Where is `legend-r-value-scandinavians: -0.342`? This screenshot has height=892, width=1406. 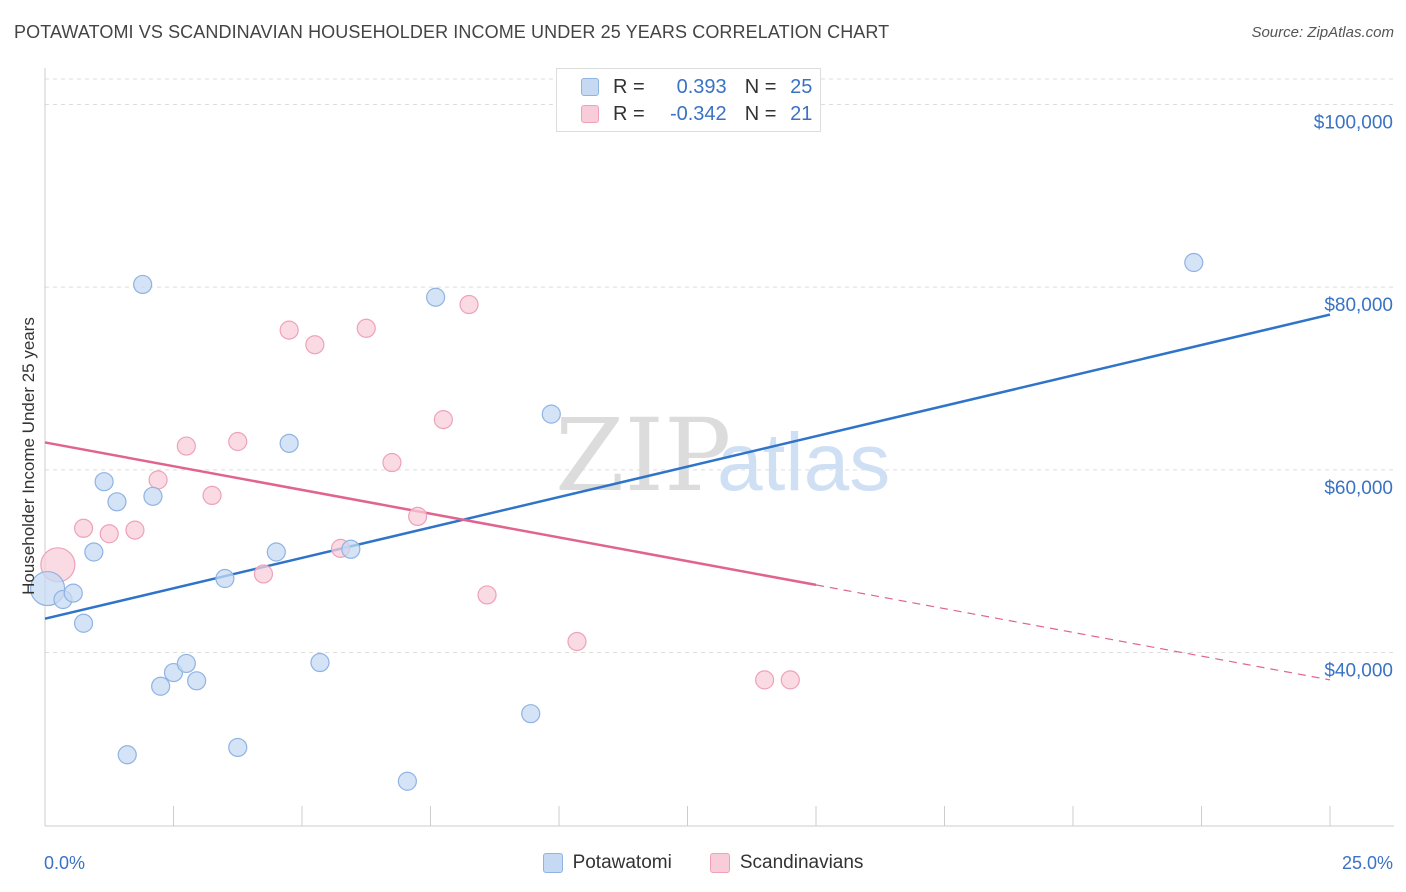 legend-r-value-scandinavians: -0.342 is located at coordinates (698, 113).